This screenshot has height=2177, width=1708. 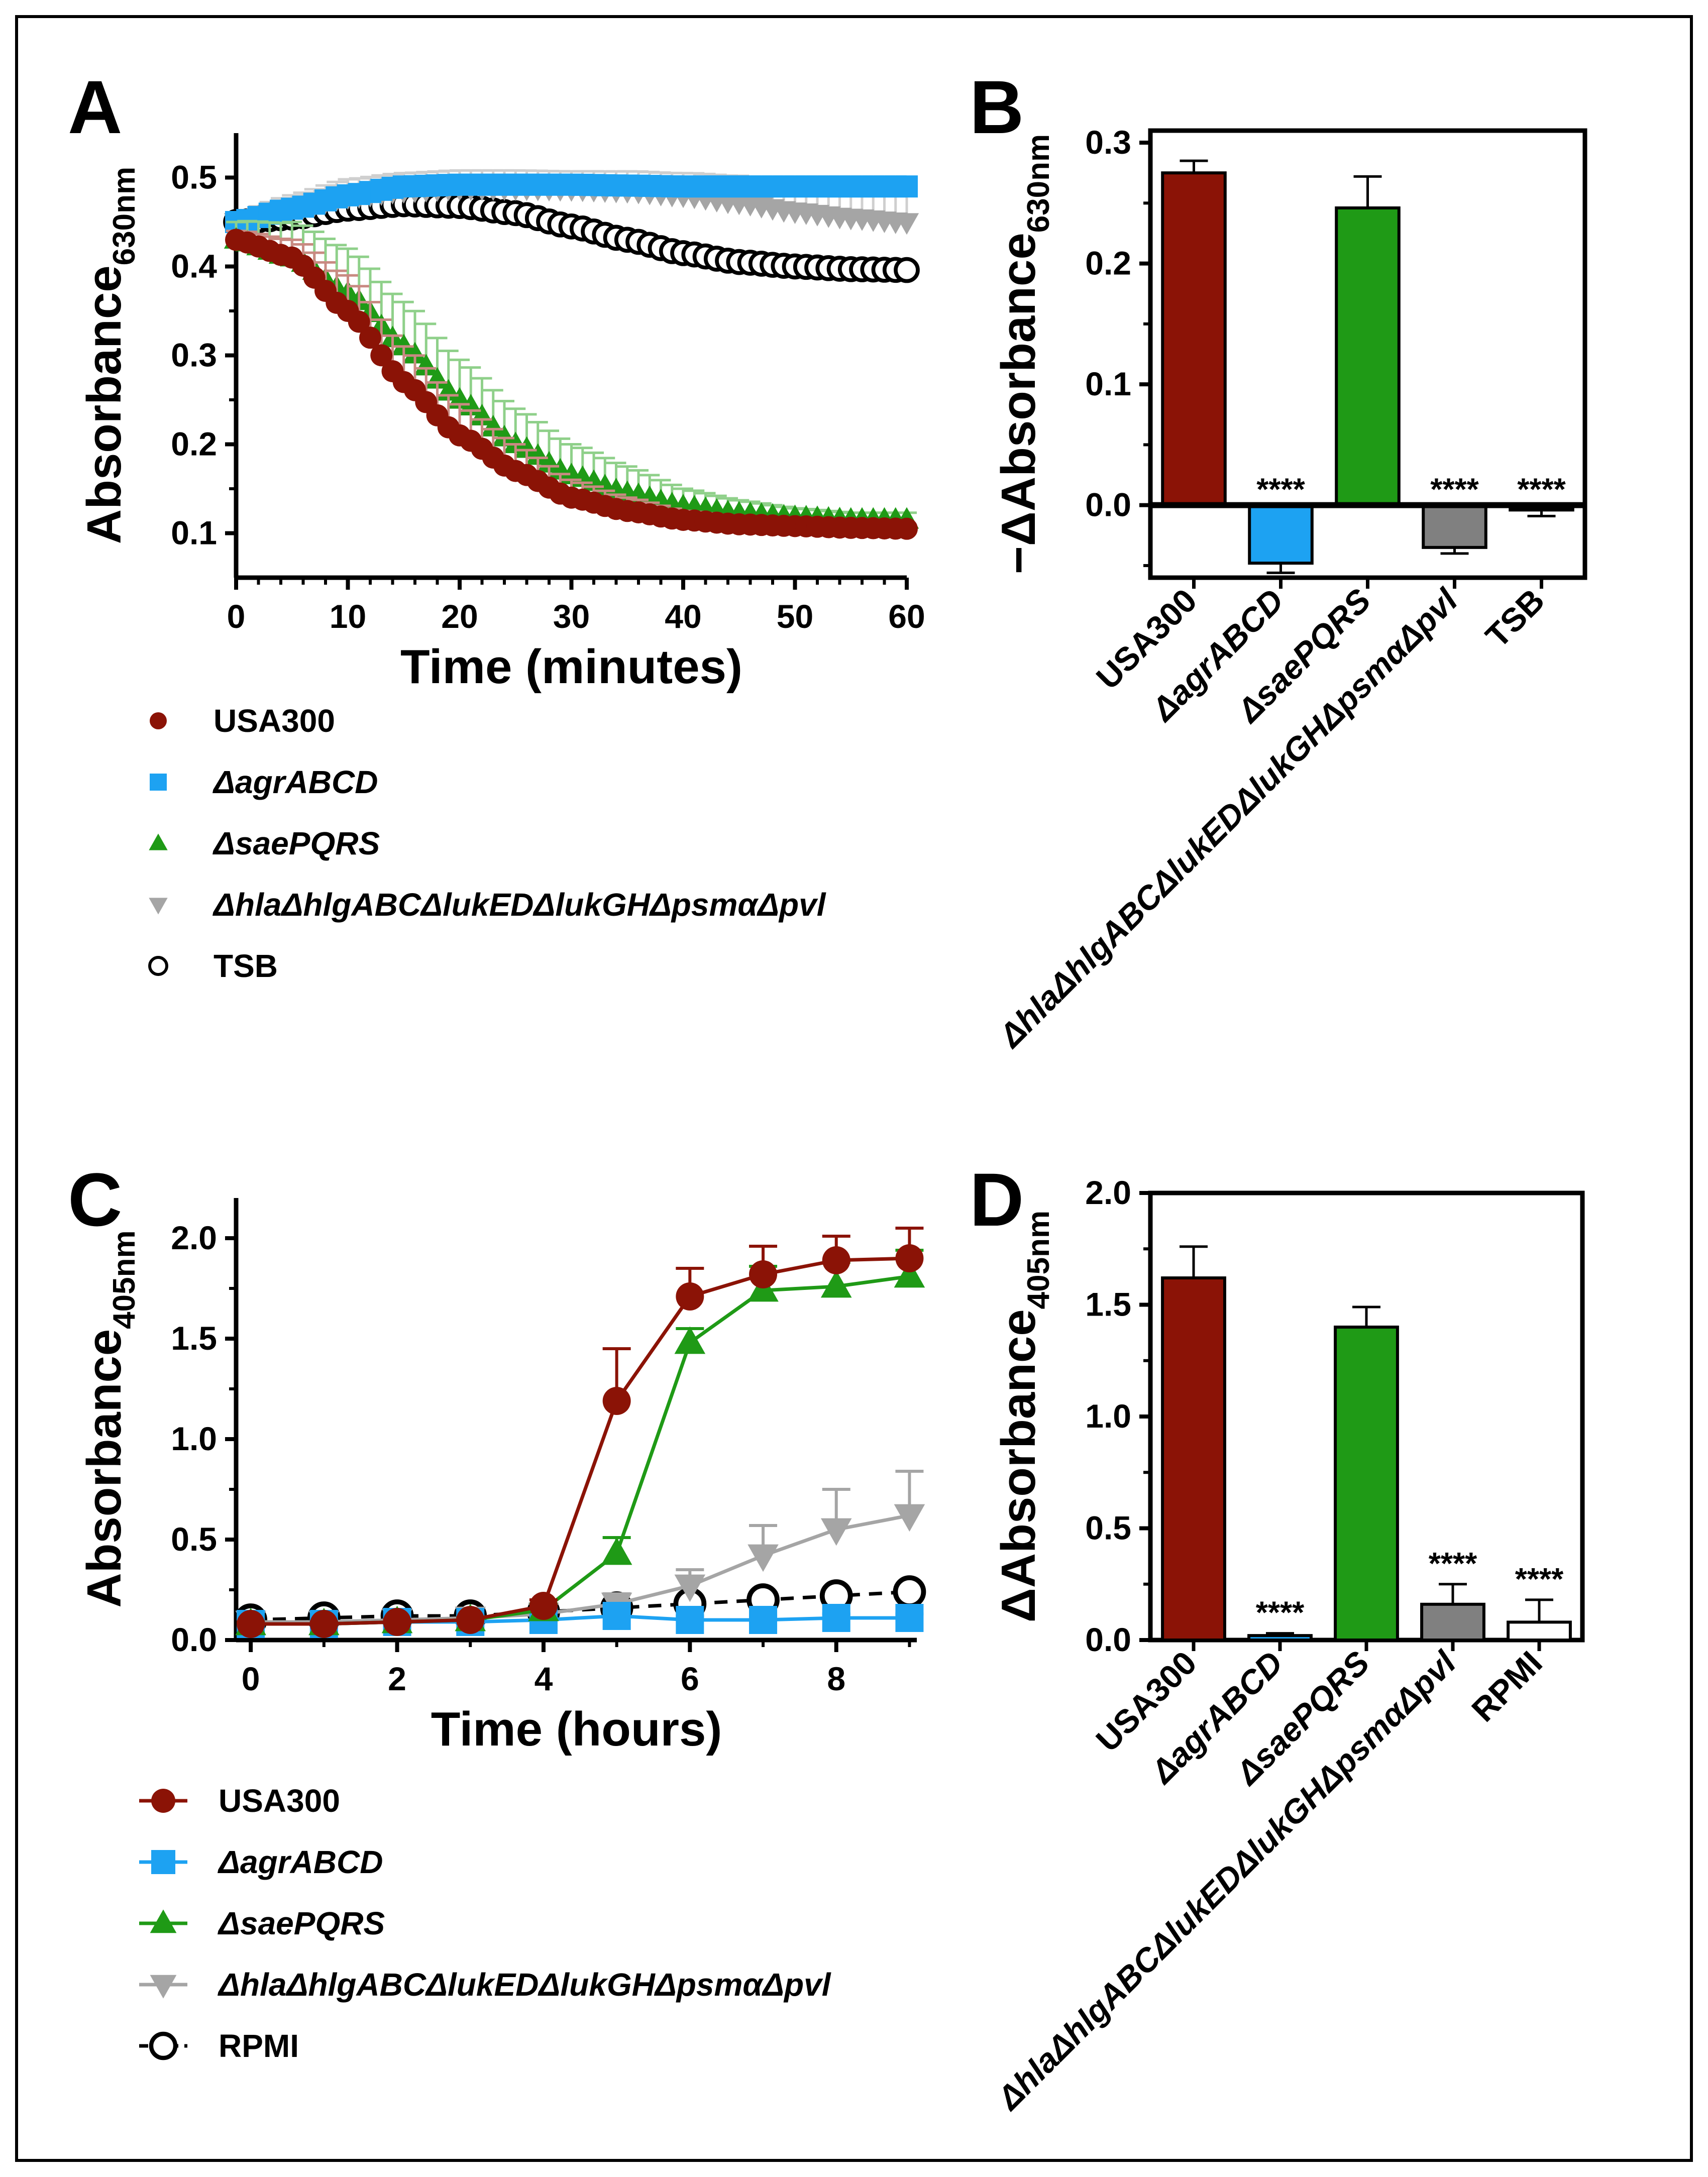 I want to click on chart-c-y-title-main: Absorbance, so click(x=104, y=1468).